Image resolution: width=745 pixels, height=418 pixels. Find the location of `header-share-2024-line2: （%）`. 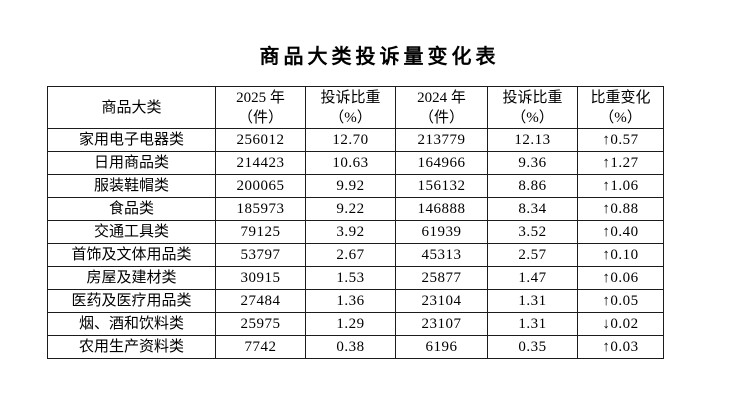

header-share-2024-line2: （%） is located at coordinates (532, 117).